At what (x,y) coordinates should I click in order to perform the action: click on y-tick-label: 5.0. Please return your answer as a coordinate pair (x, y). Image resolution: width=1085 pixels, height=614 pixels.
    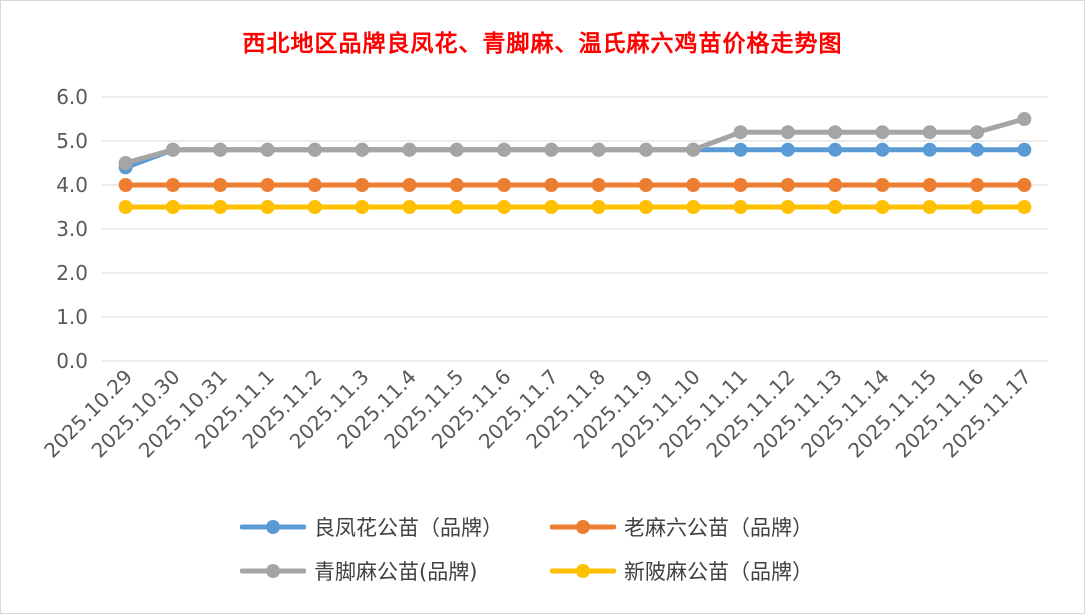
    Looking at the image, I should click on (72, 141).